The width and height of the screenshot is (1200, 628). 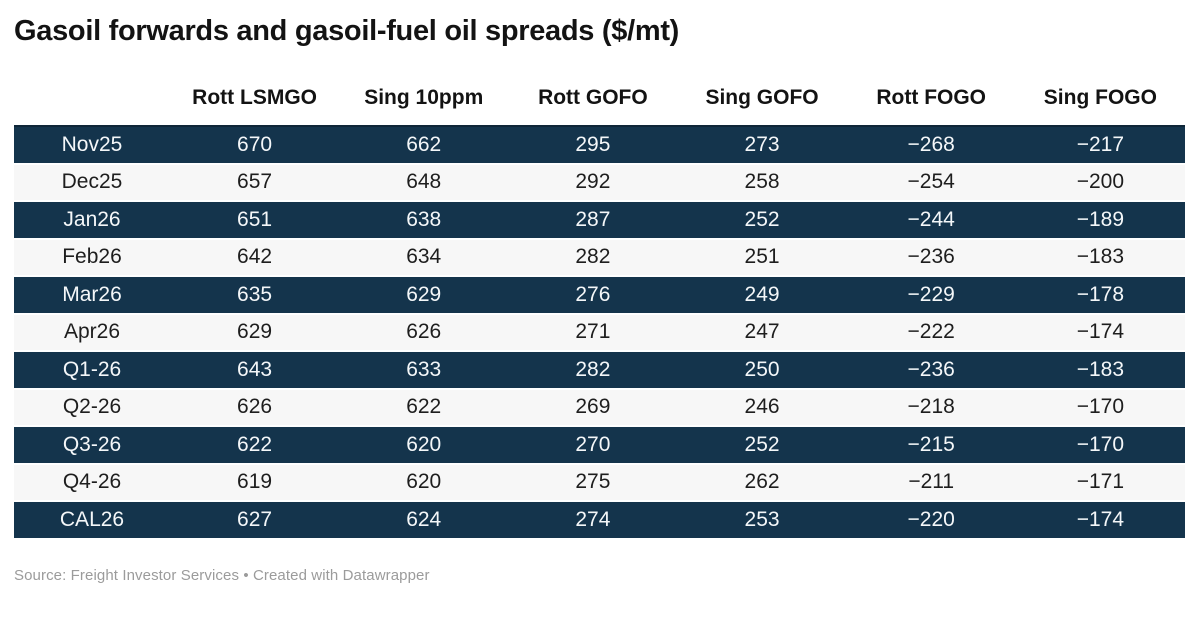 I want to click on value-cell: 270, so click(x=593, y=444).